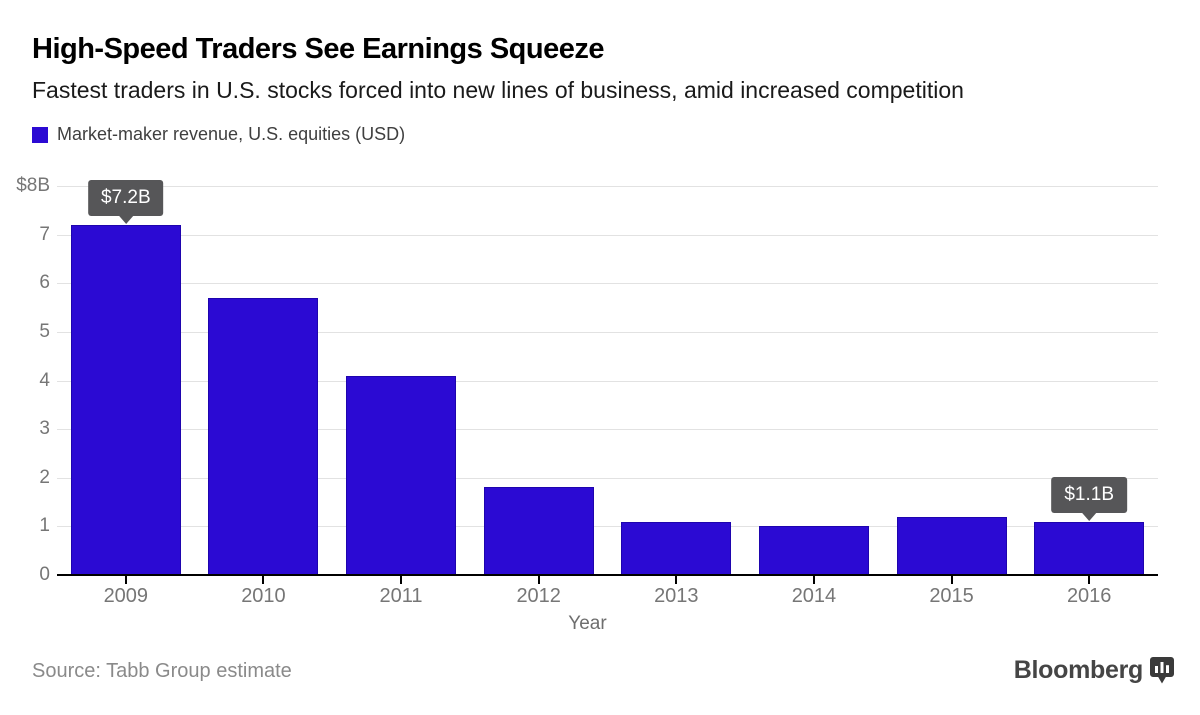 The height and width of the screenshot is (715, 1200). What do you see at coordinates (263, 596) in the screenshot?
I see `x-tick-label-2010: 2010` at bounding box center [263, 596].